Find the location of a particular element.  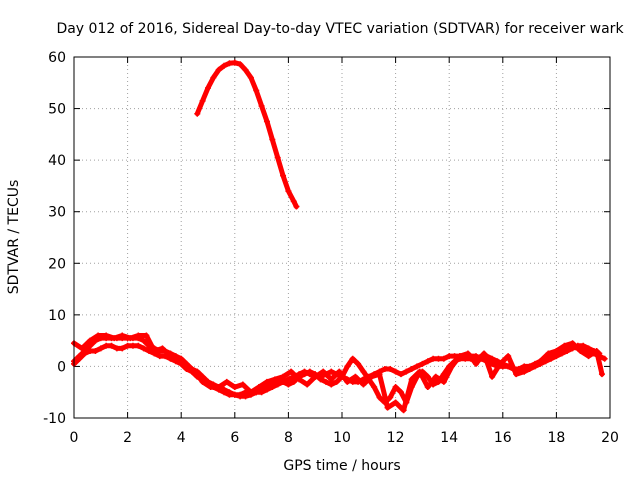

series-trace is located at coordinates (246, 135).